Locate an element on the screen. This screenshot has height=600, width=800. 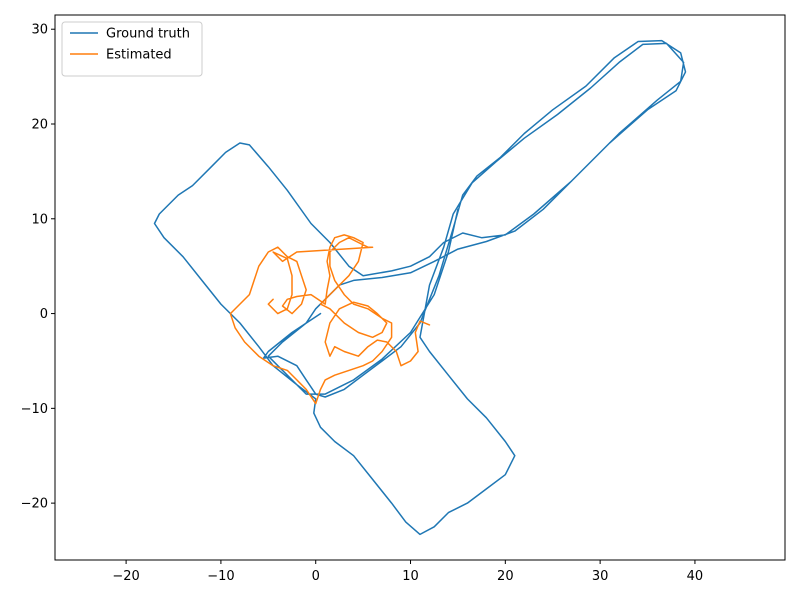
y-tick-label: 30 is located at coordinates (39, 30).